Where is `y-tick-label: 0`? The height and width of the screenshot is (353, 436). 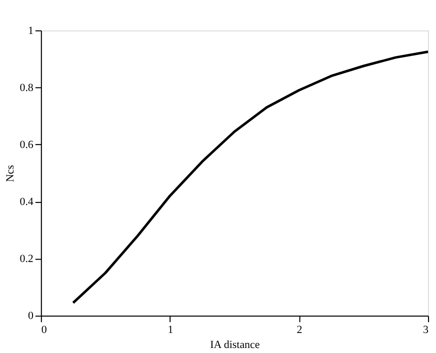
y-tick-label: 0 is located at coordinates (31, 316).